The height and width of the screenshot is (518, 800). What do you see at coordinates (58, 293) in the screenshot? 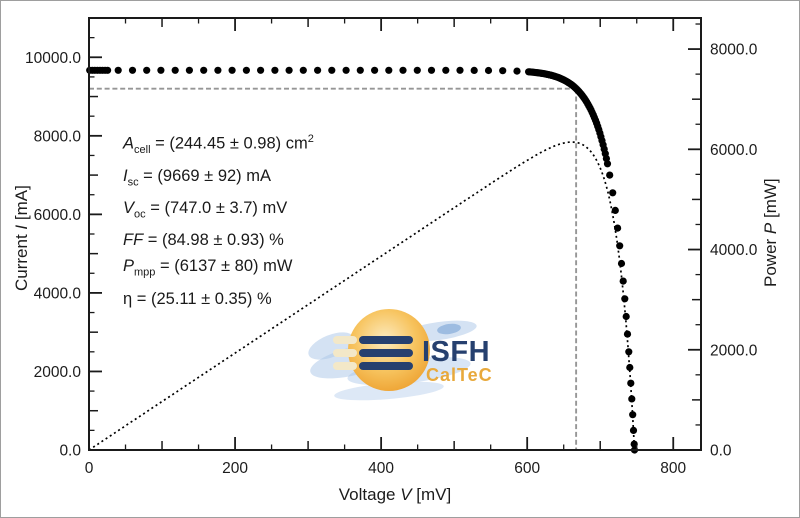
I see `y-left-tick-label: 4000.0` at bounding box center [58, 293].